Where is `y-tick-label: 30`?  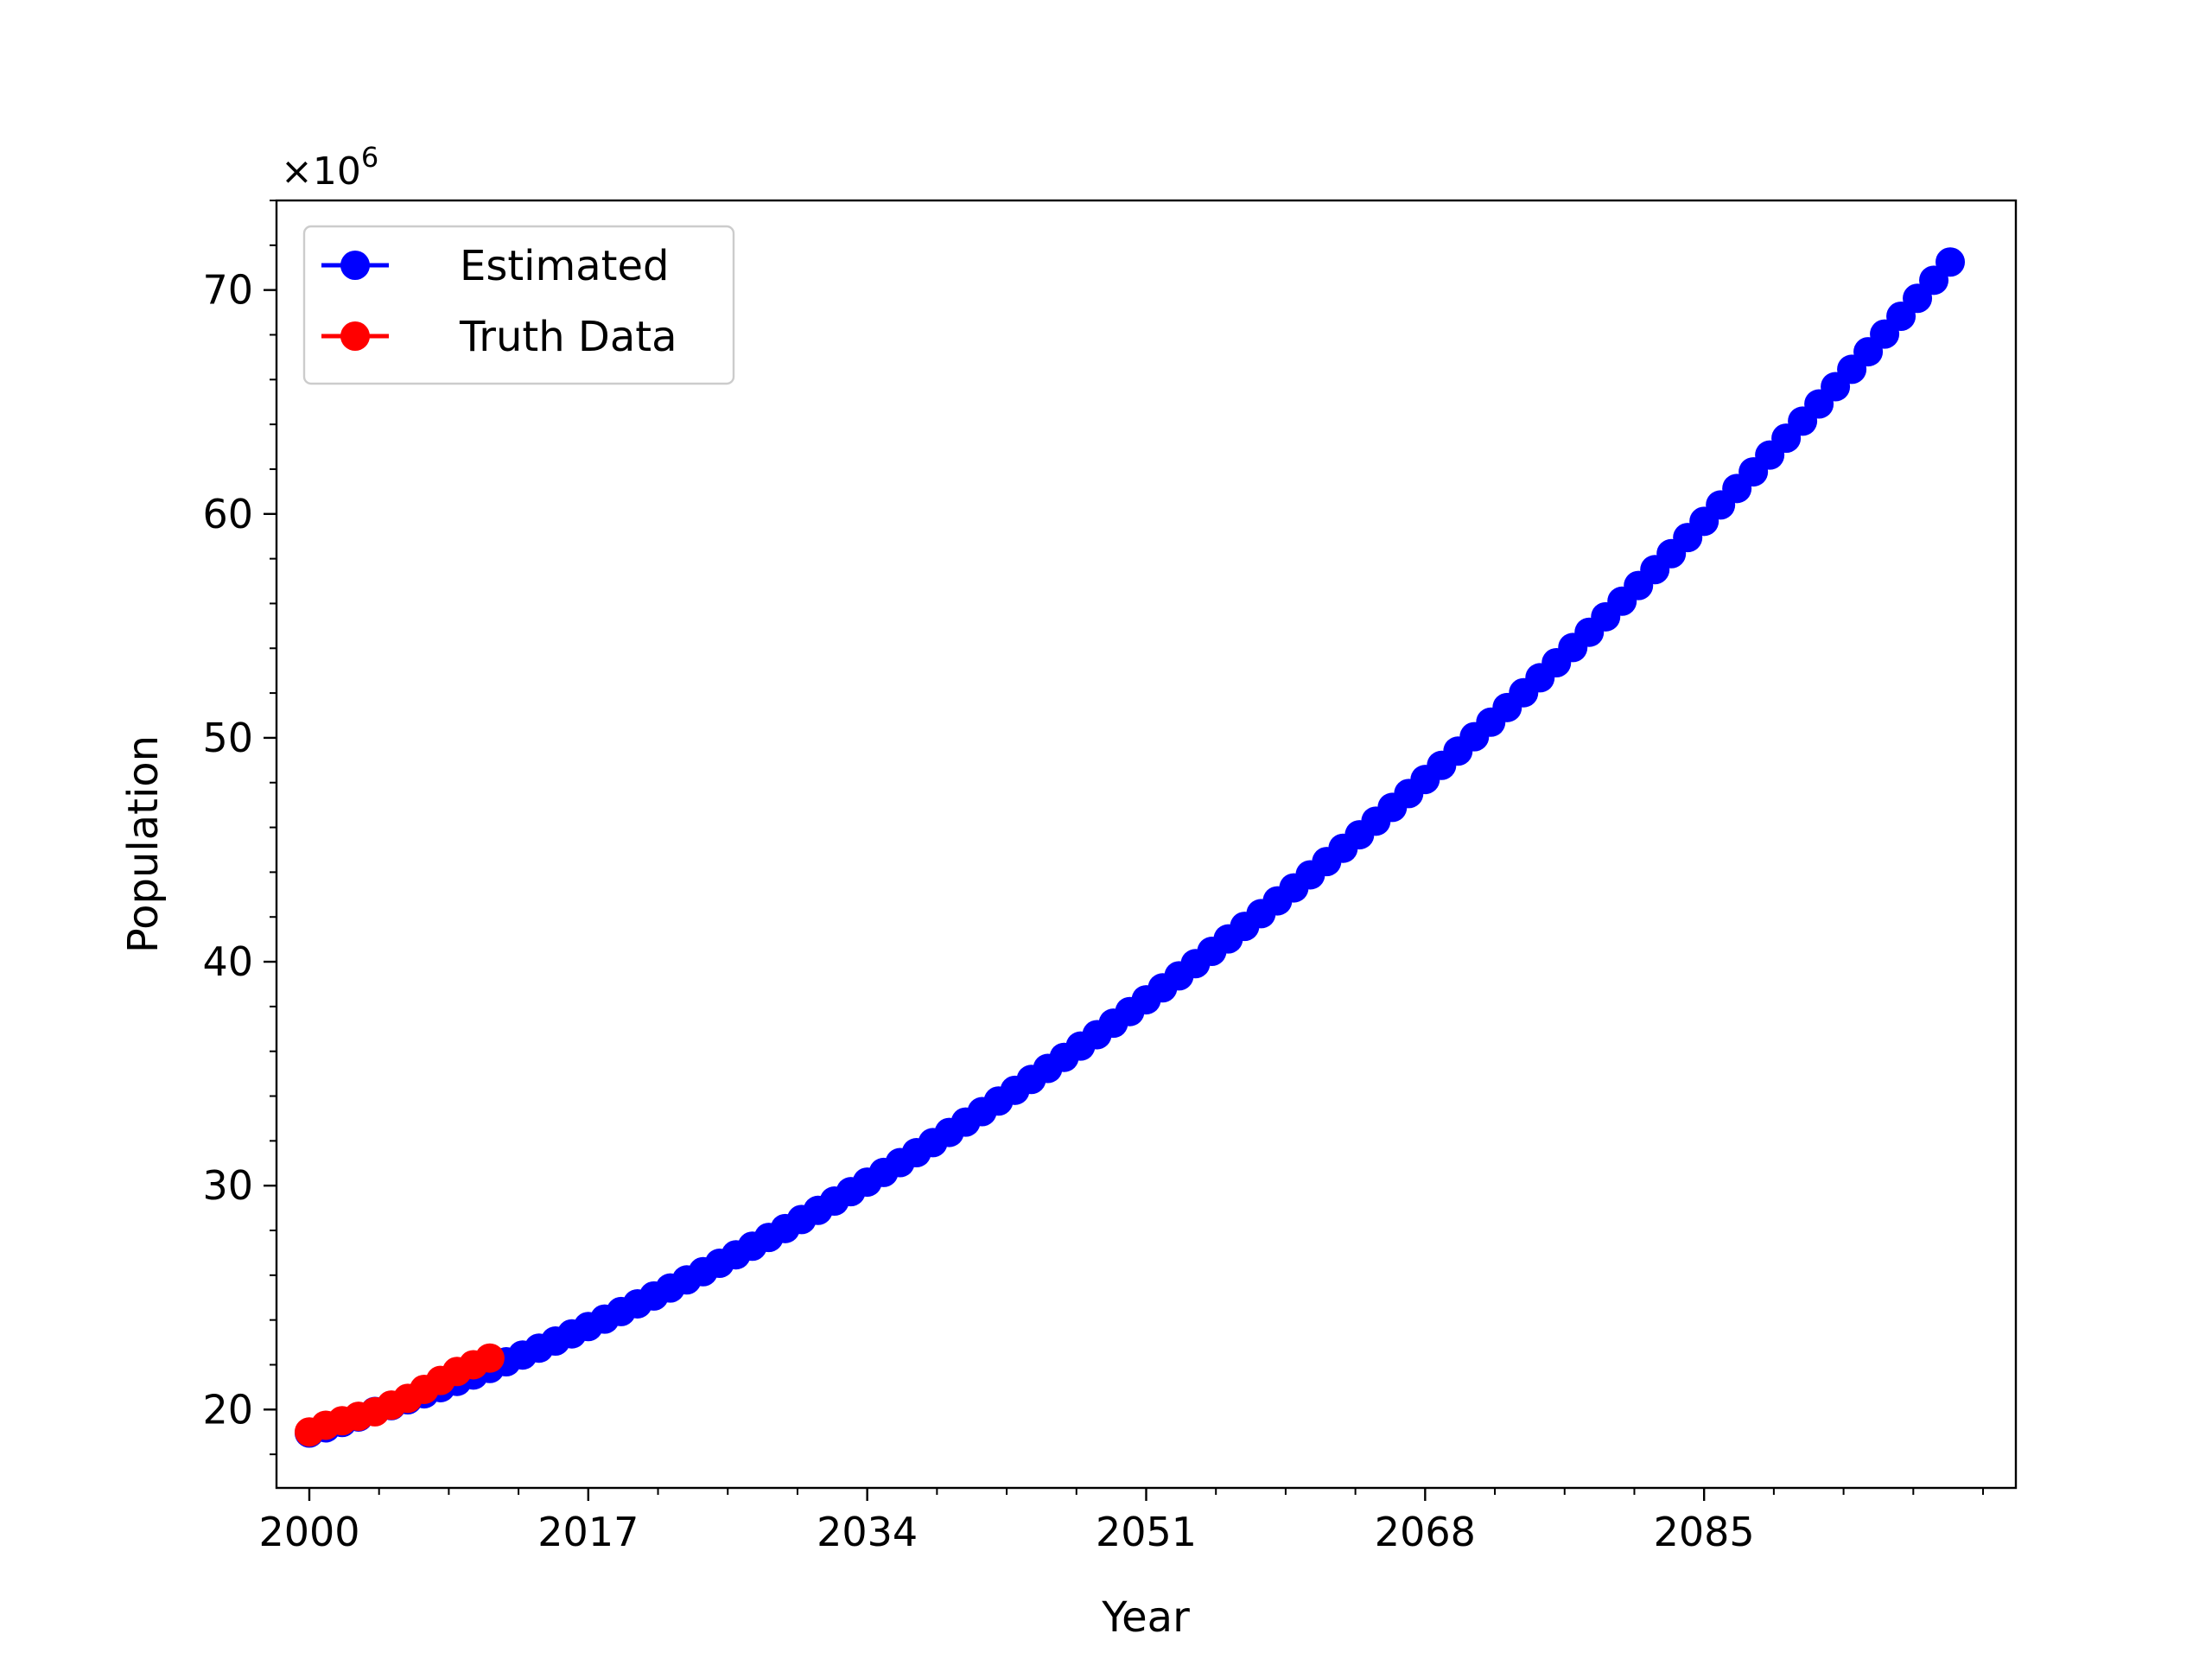
y-tick-label: 30 is located at coordinates (227, 1185).